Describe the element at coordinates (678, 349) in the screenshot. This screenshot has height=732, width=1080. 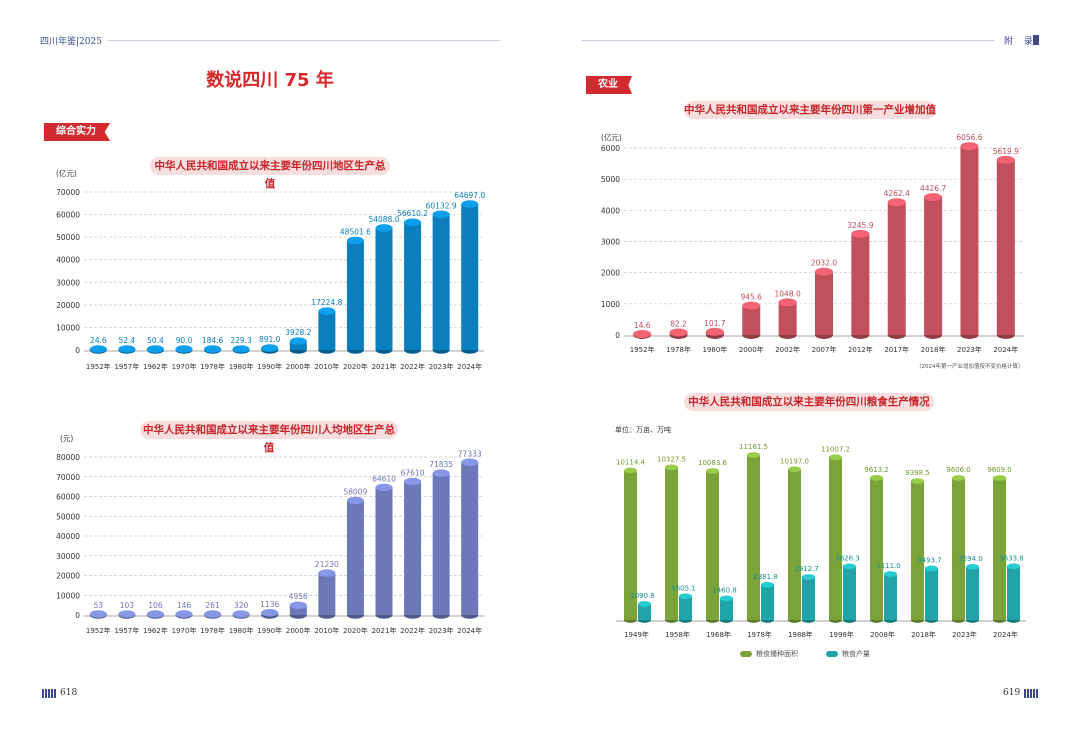
I see `primary-x-tick-label: 1978年` at that location.